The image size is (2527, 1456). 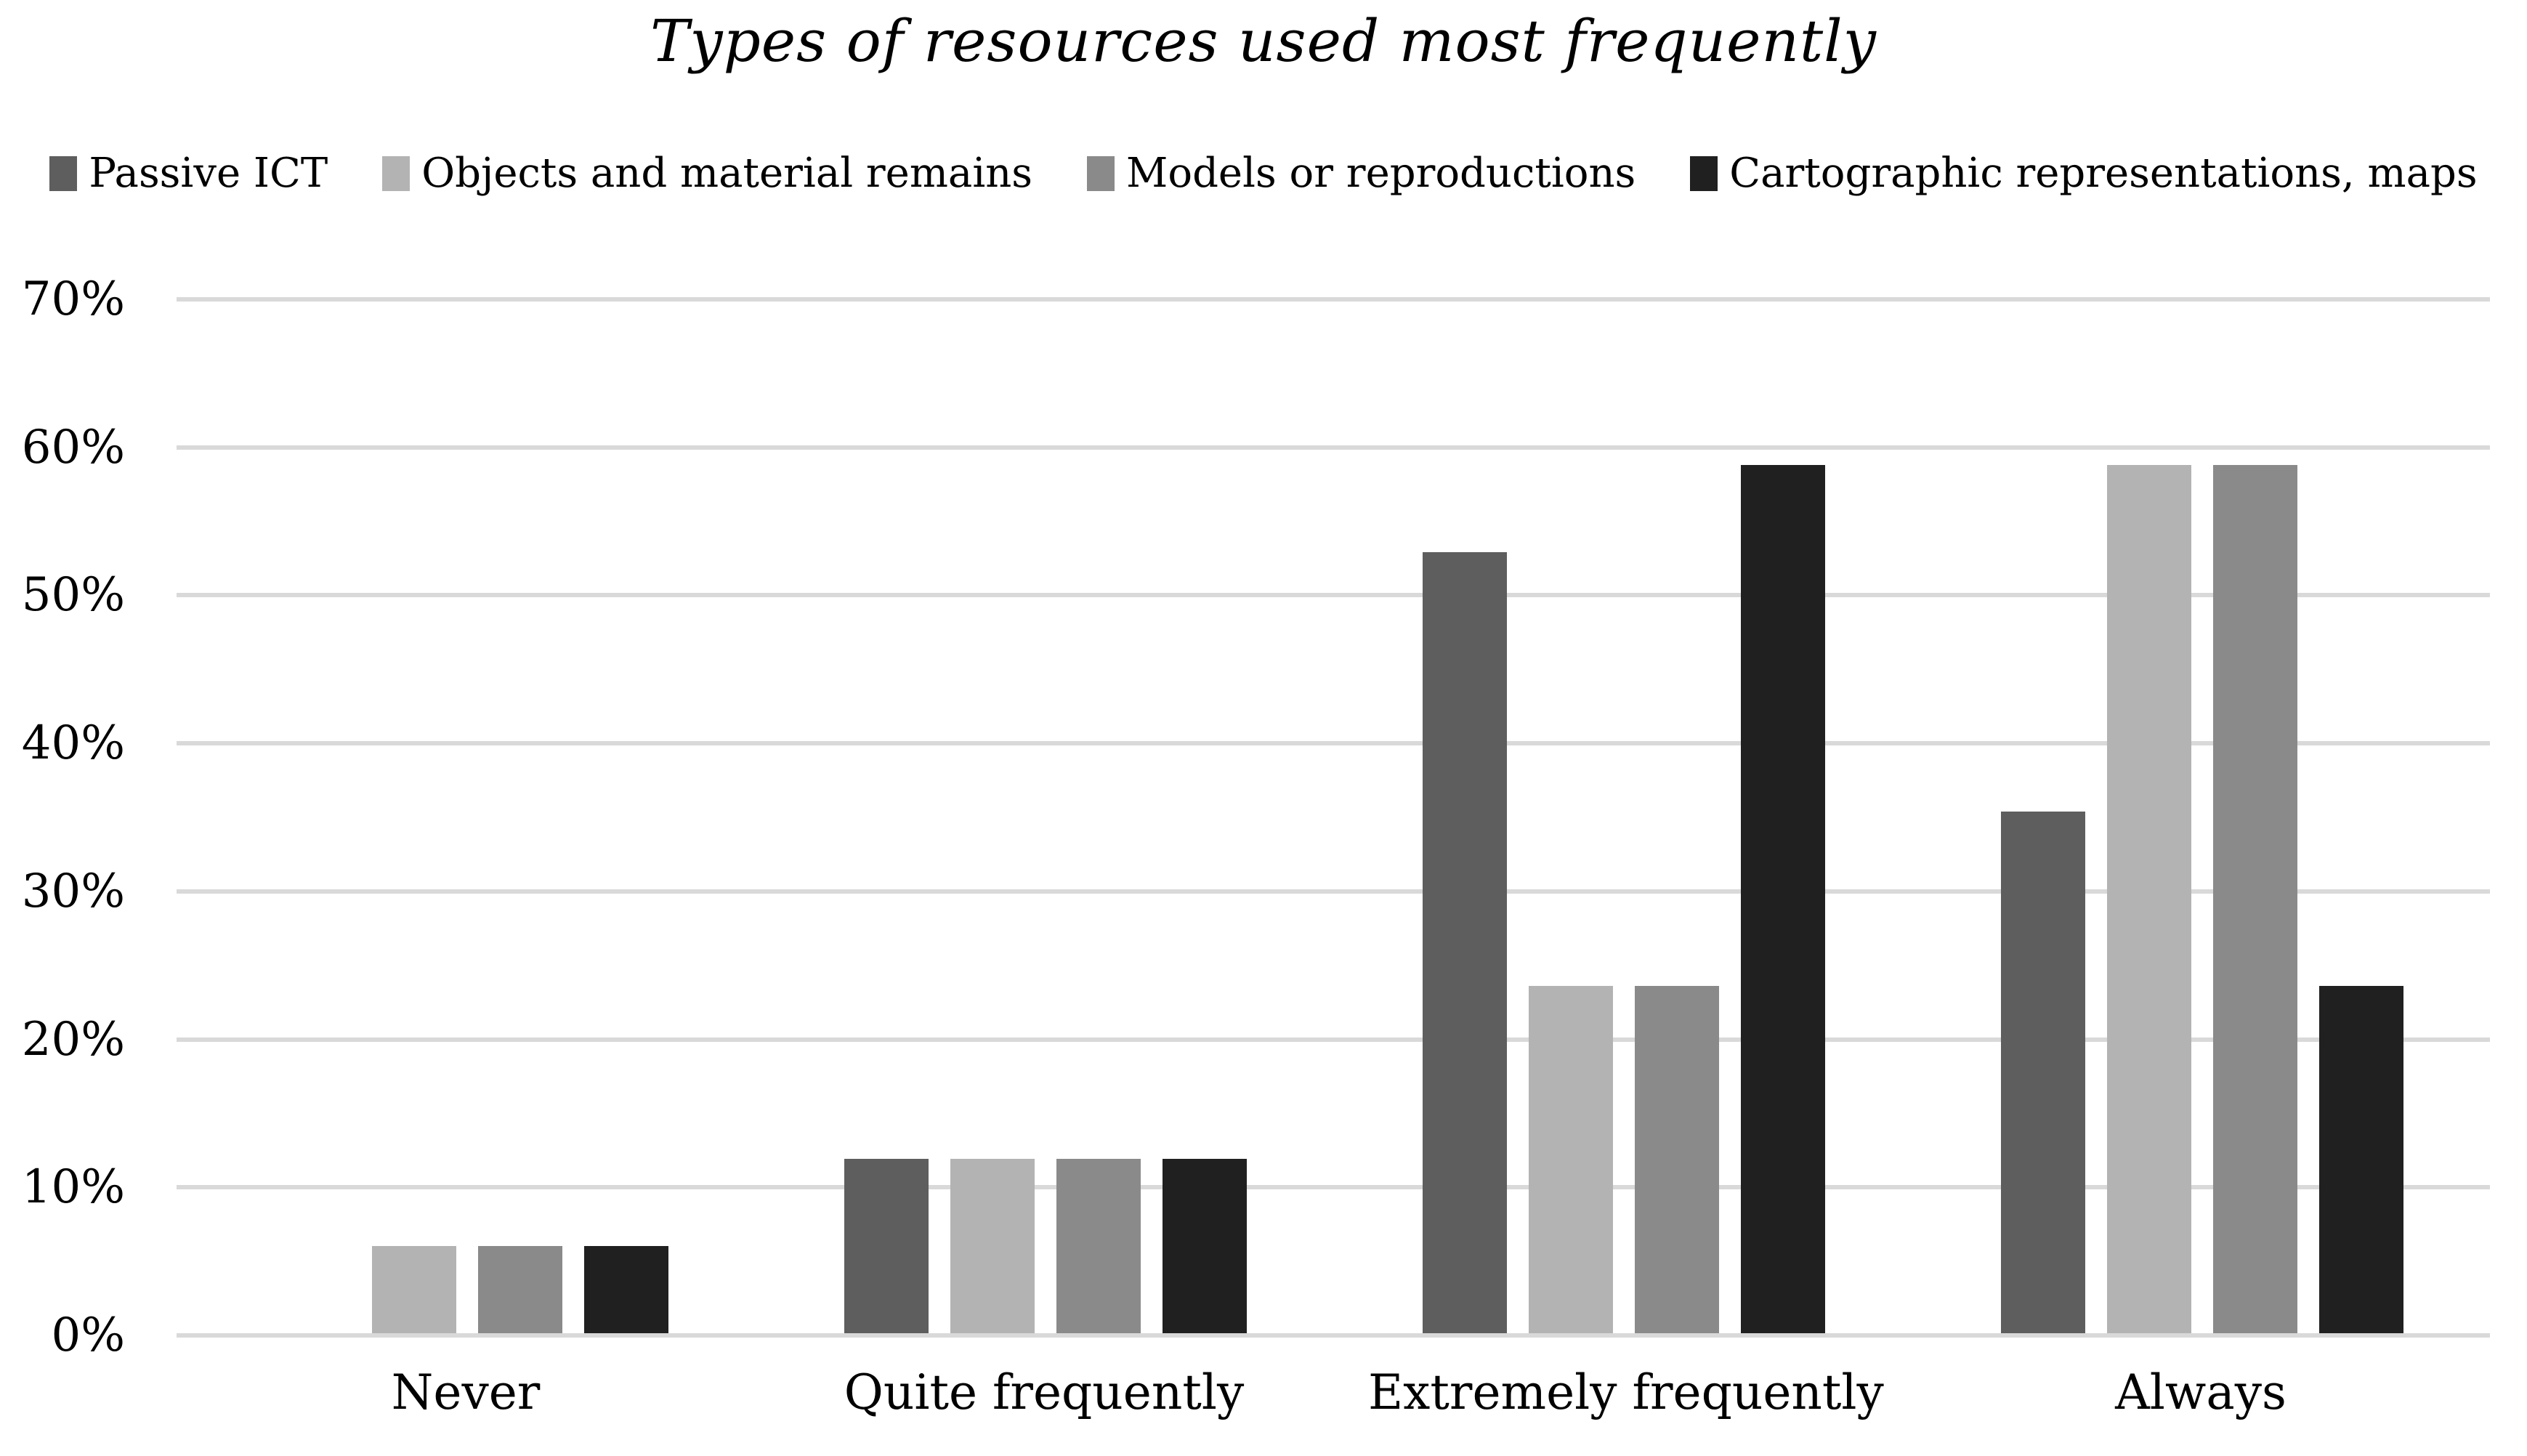 I want to click on y-tick-label: 30%, so click(x=73, y=891).